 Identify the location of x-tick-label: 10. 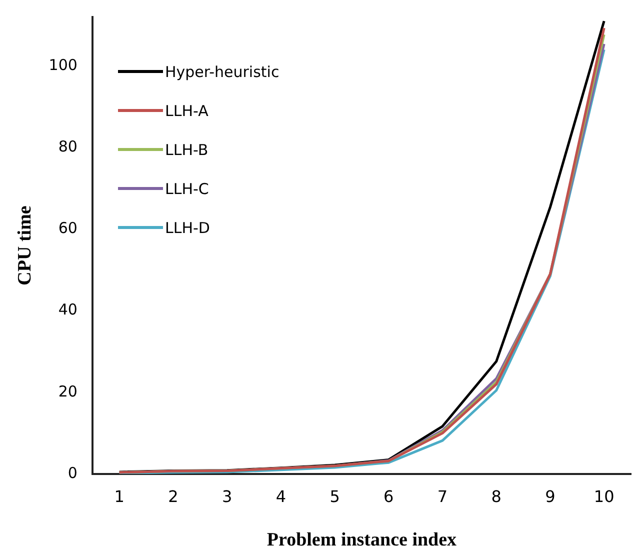
(604, 496).